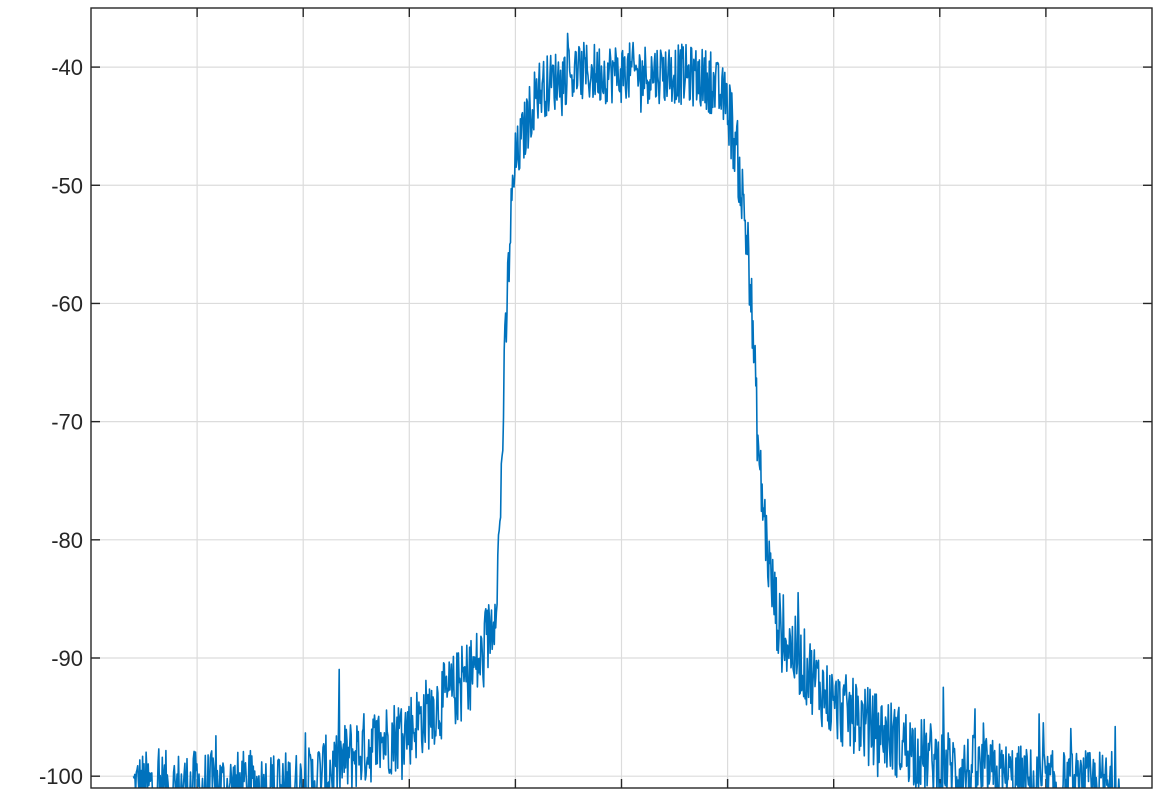 The image size is (1155, 790). I want to click on y-tick-label-5: -50, so click(67, 185).